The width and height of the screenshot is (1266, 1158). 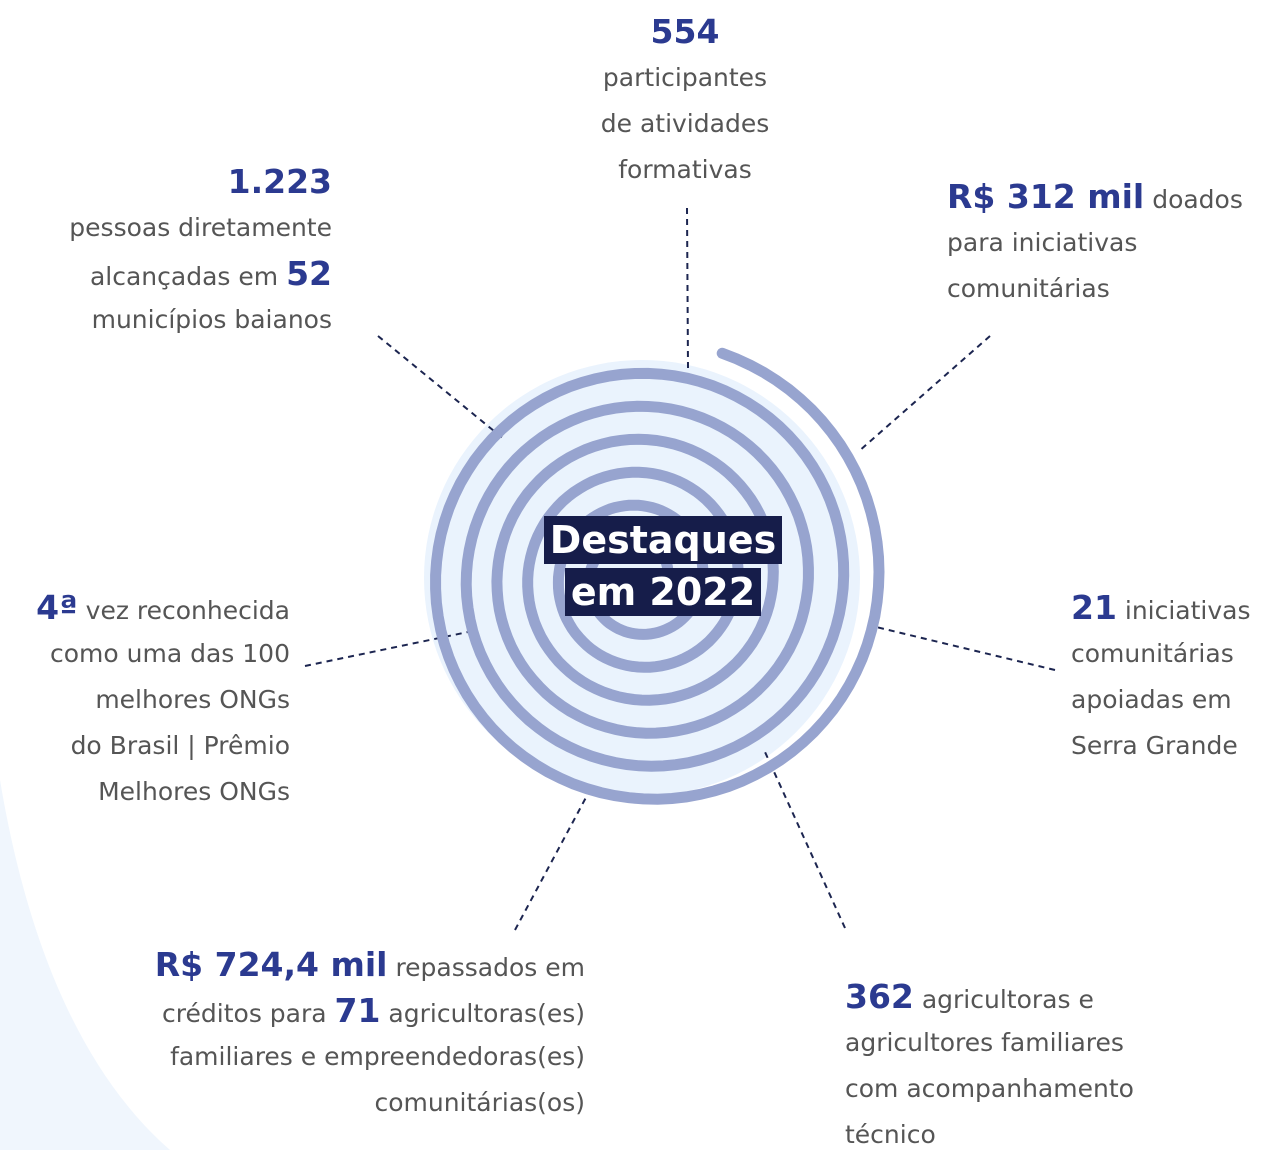 I want to click on stat-text: agricultores familiares, so click(x=984, y=1042).